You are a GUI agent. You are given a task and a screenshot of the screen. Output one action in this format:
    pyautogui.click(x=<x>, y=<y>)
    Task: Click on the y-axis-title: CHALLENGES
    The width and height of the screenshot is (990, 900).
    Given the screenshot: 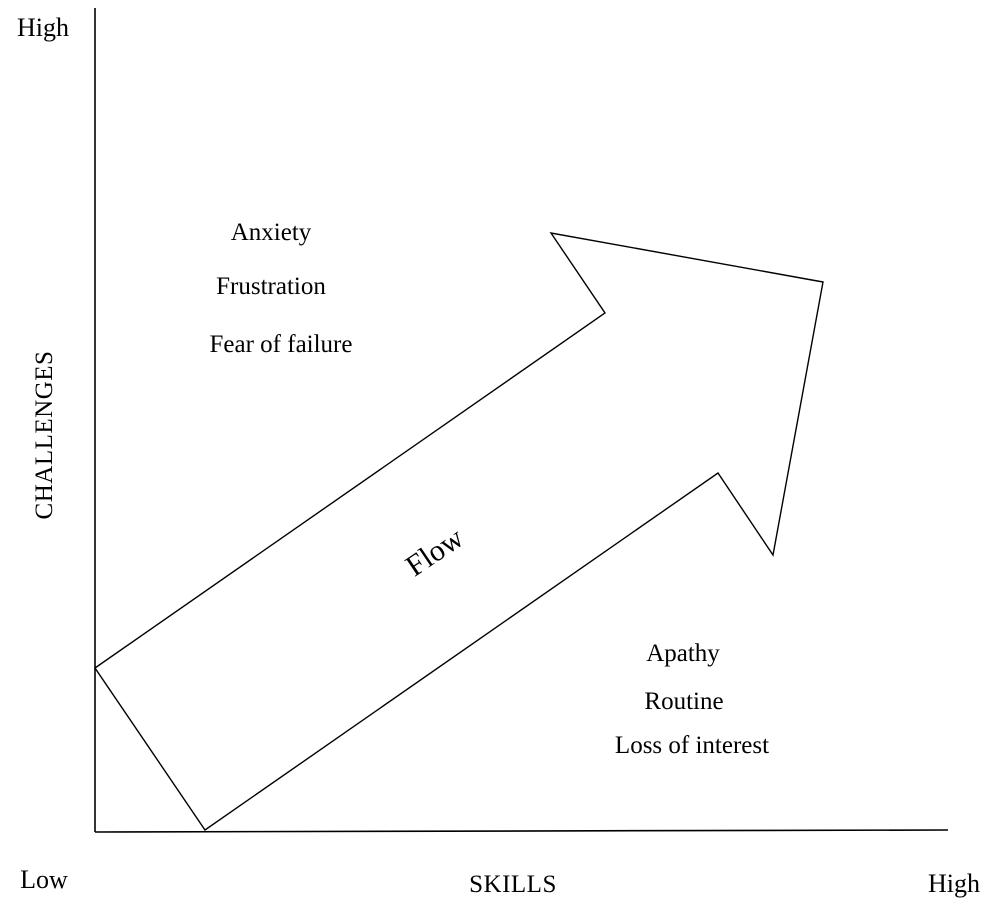 What is the action you would take?
    pyautogui.click(x=44, y=435)
    